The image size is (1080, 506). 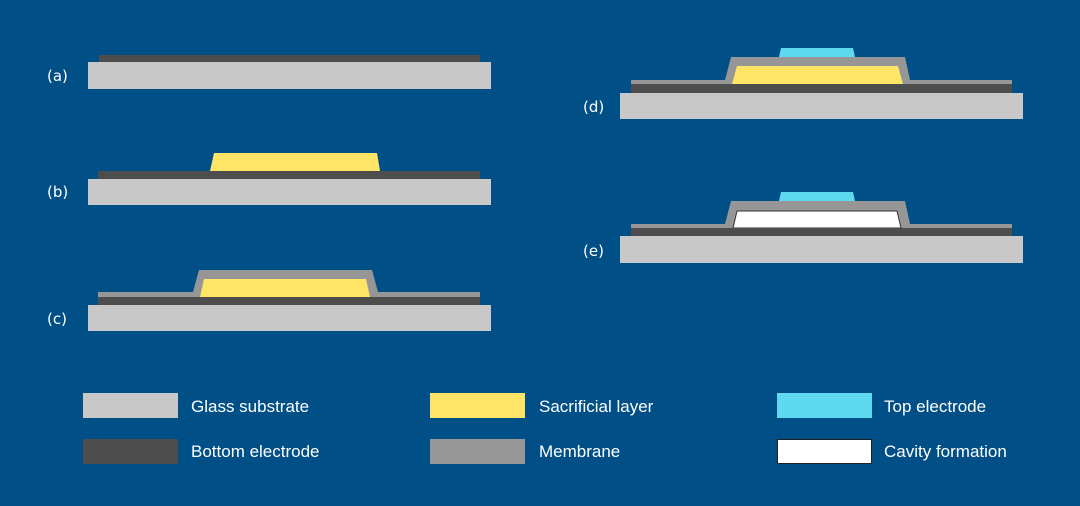 What do you see at coordinates (477, 405) in the screenshot?
I see `legend-swatch-sacrificial-layer` at bounding box center [477, 405].